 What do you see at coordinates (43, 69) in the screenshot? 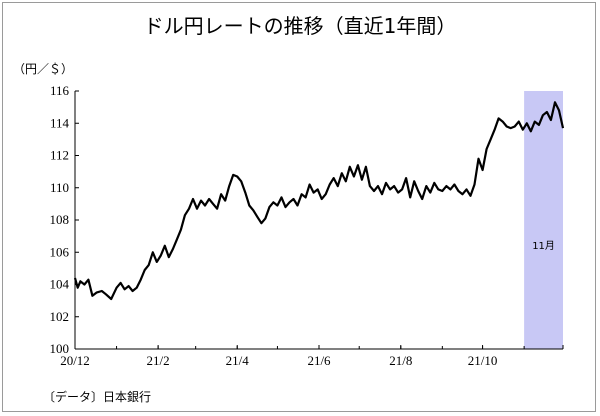
I see `y-axis-unit-label: （円／＄）` at bounding box center [43, 69].